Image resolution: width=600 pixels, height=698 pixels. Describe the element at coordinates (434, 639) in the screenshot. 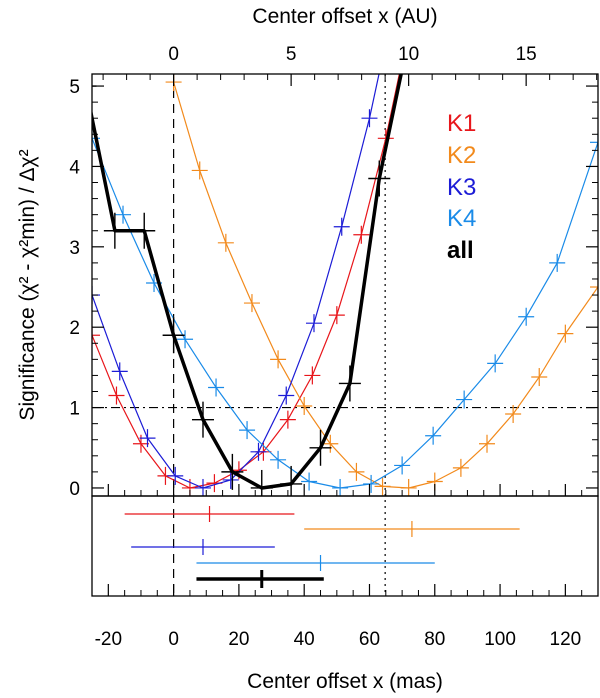

I see `x-tick-label: 80` at that location.